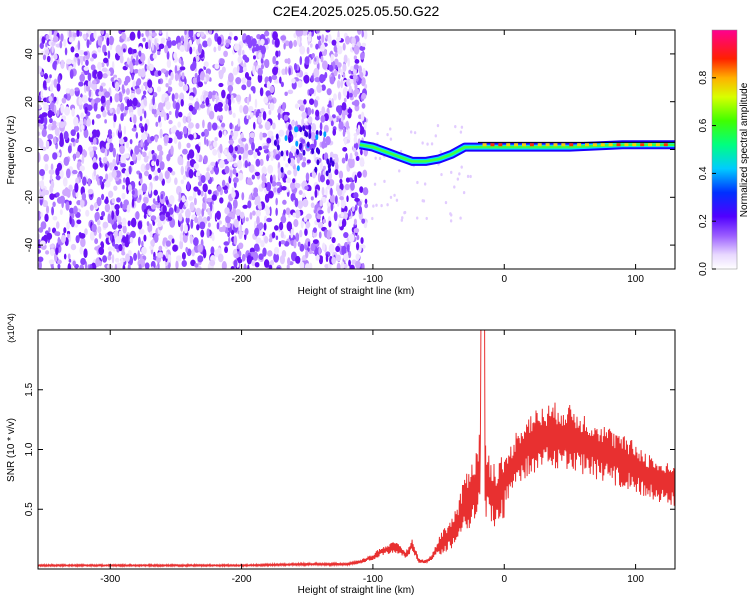 The width and height of the screenshot is (750, 600). Describe the element at coordinates (29, 509) in the screenshot. I see `y-tick-label: 0.5` at that location.